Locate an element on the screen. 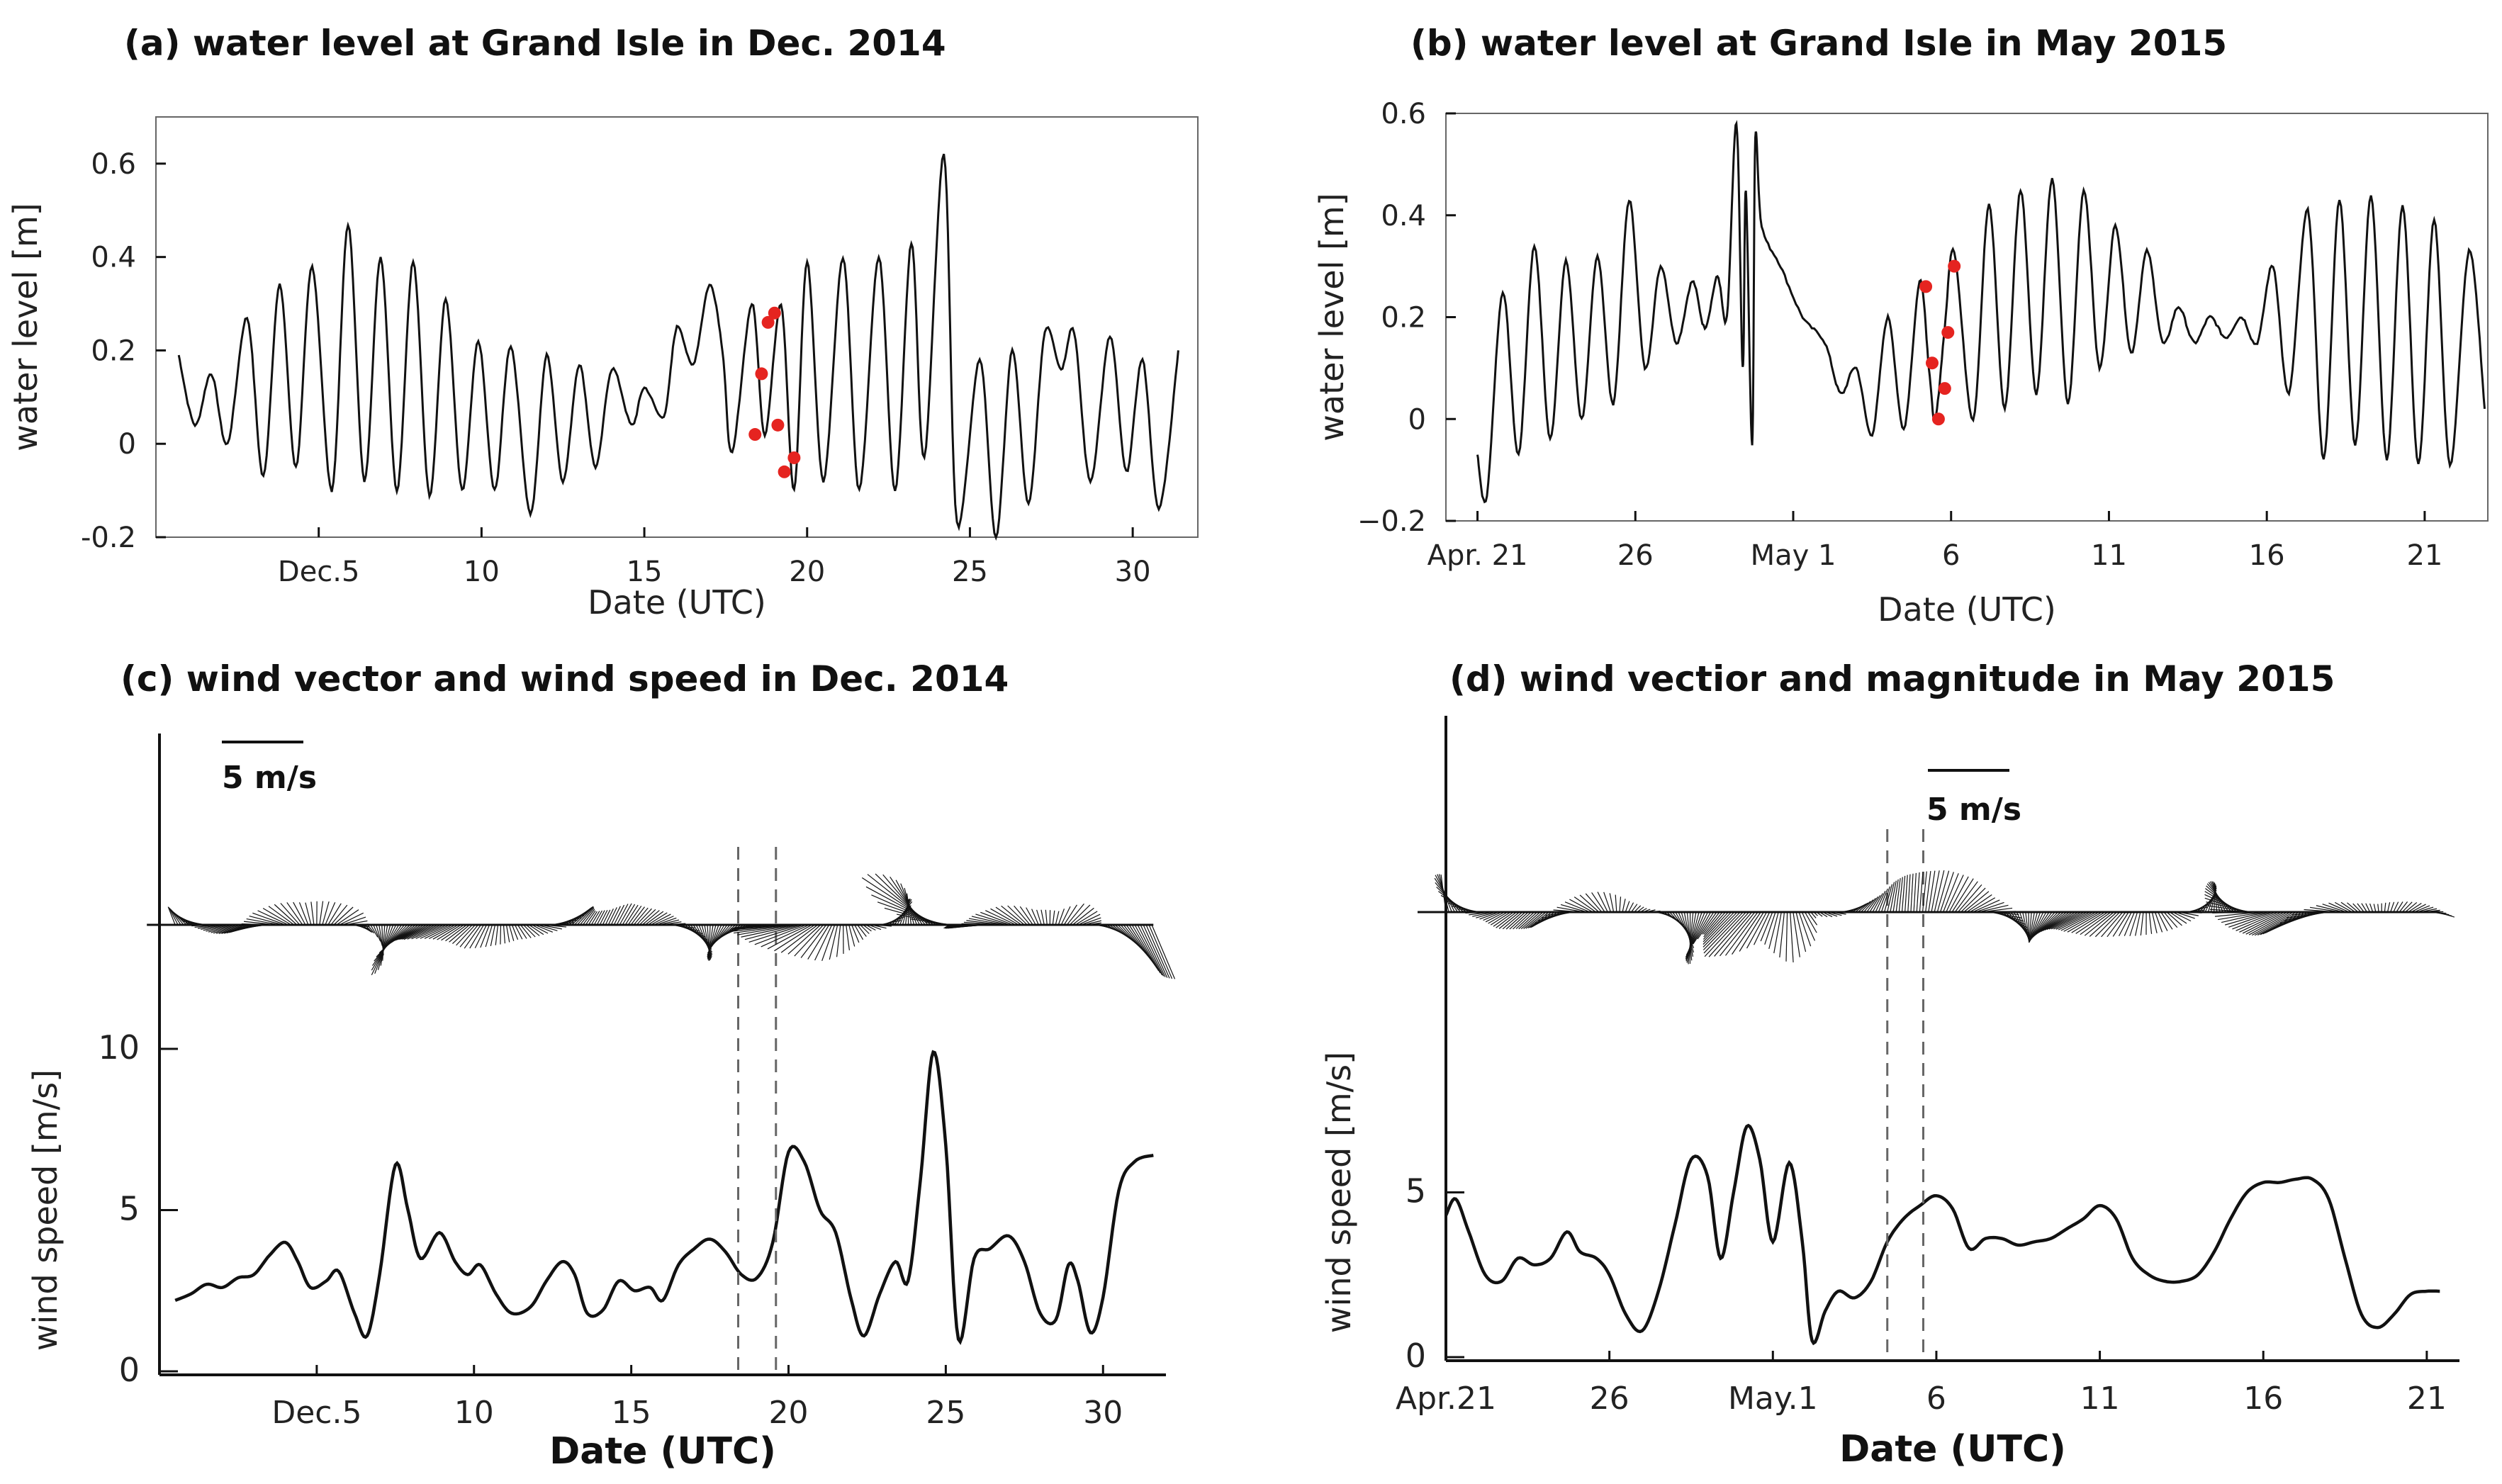 The height and width of the screenshot is (1484, 2502). y-tick-label: −0.2 is located at coordinates (1391, 521).